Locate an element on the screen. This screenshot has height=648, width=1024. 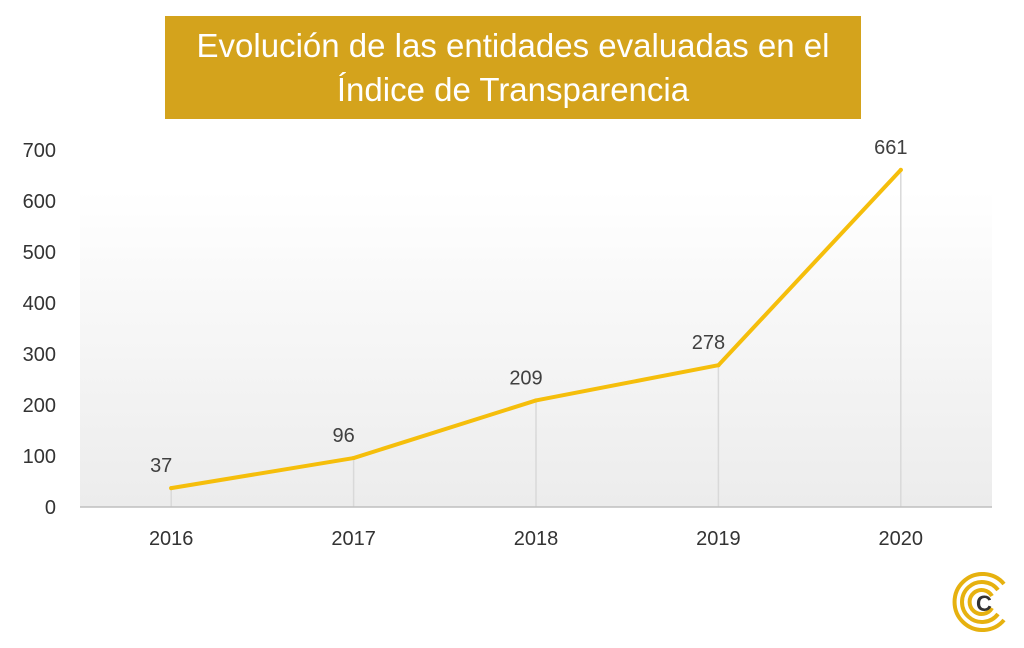
x-tick-label: 2020 is located at coordinates (901, 539).